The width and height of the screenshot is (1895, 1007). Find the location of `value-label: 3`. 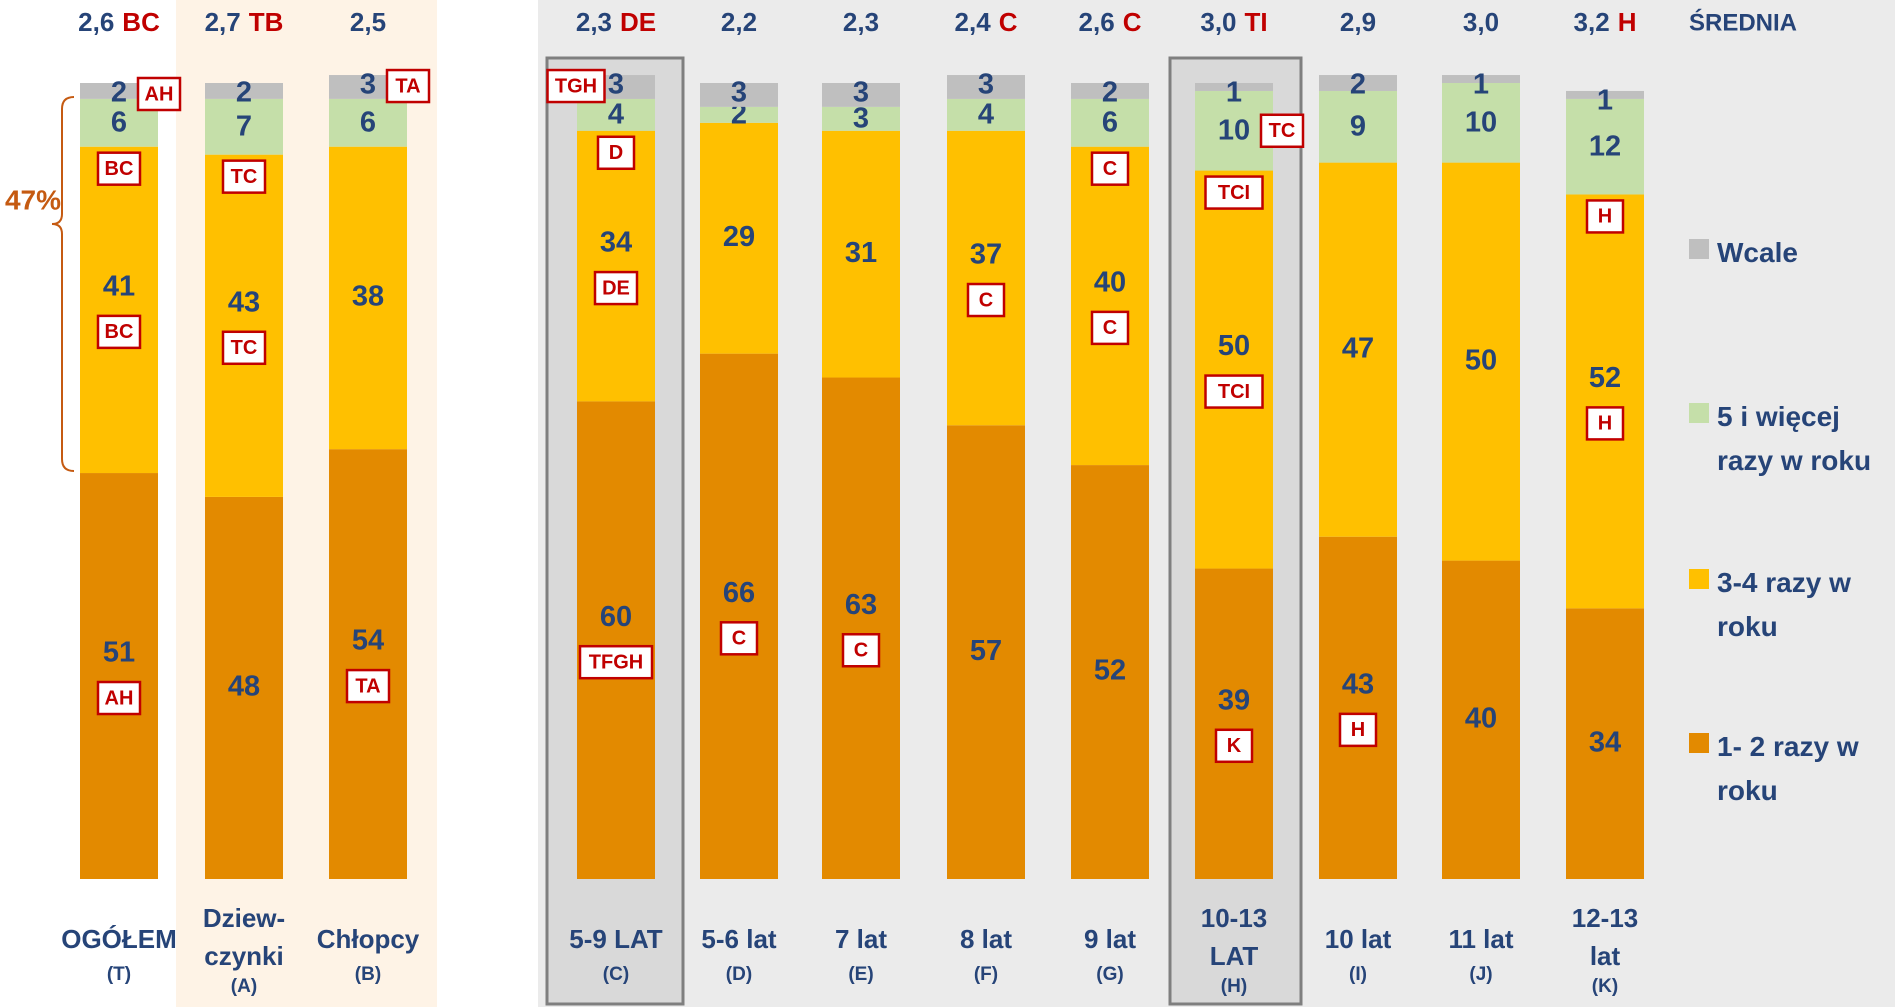

value-label: 3 is located at coordinates (861, 93).